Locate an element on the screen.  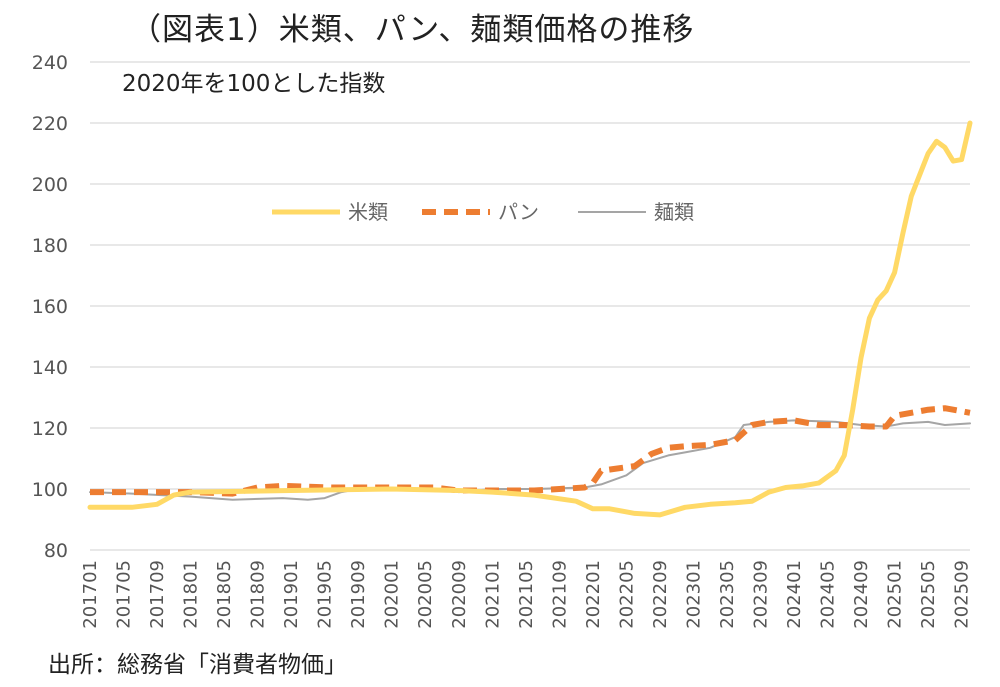
y-tick-label: 240 is located at coordinates (50, 63).